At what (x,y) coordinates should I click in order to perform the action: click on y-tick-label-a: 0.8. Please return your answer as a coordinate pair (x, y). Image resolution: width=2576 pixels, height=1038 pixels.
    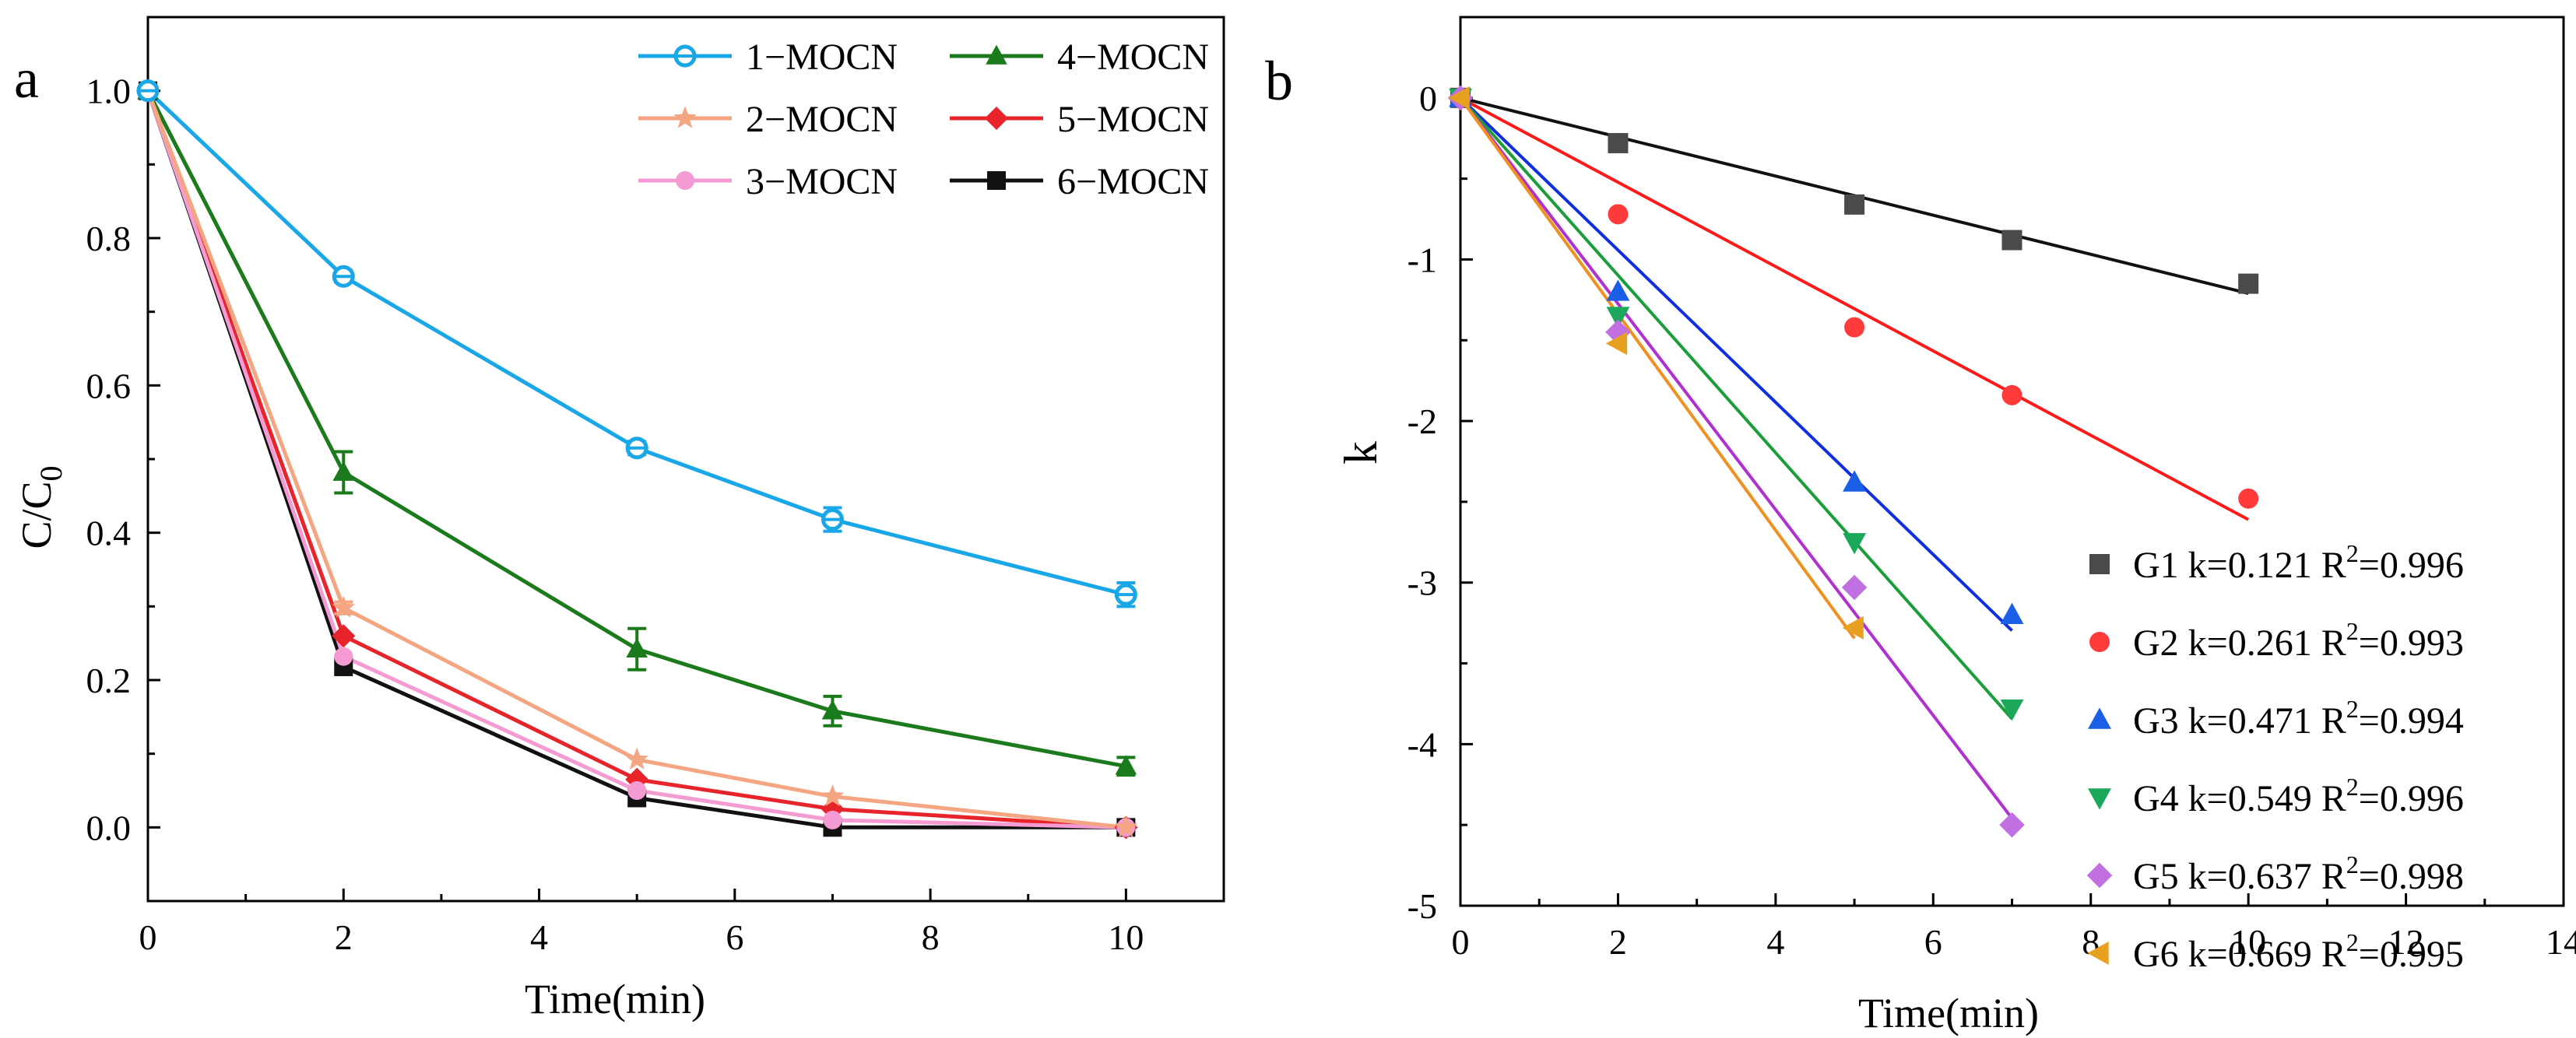
    Looking at the image, I should click on (109, 238).